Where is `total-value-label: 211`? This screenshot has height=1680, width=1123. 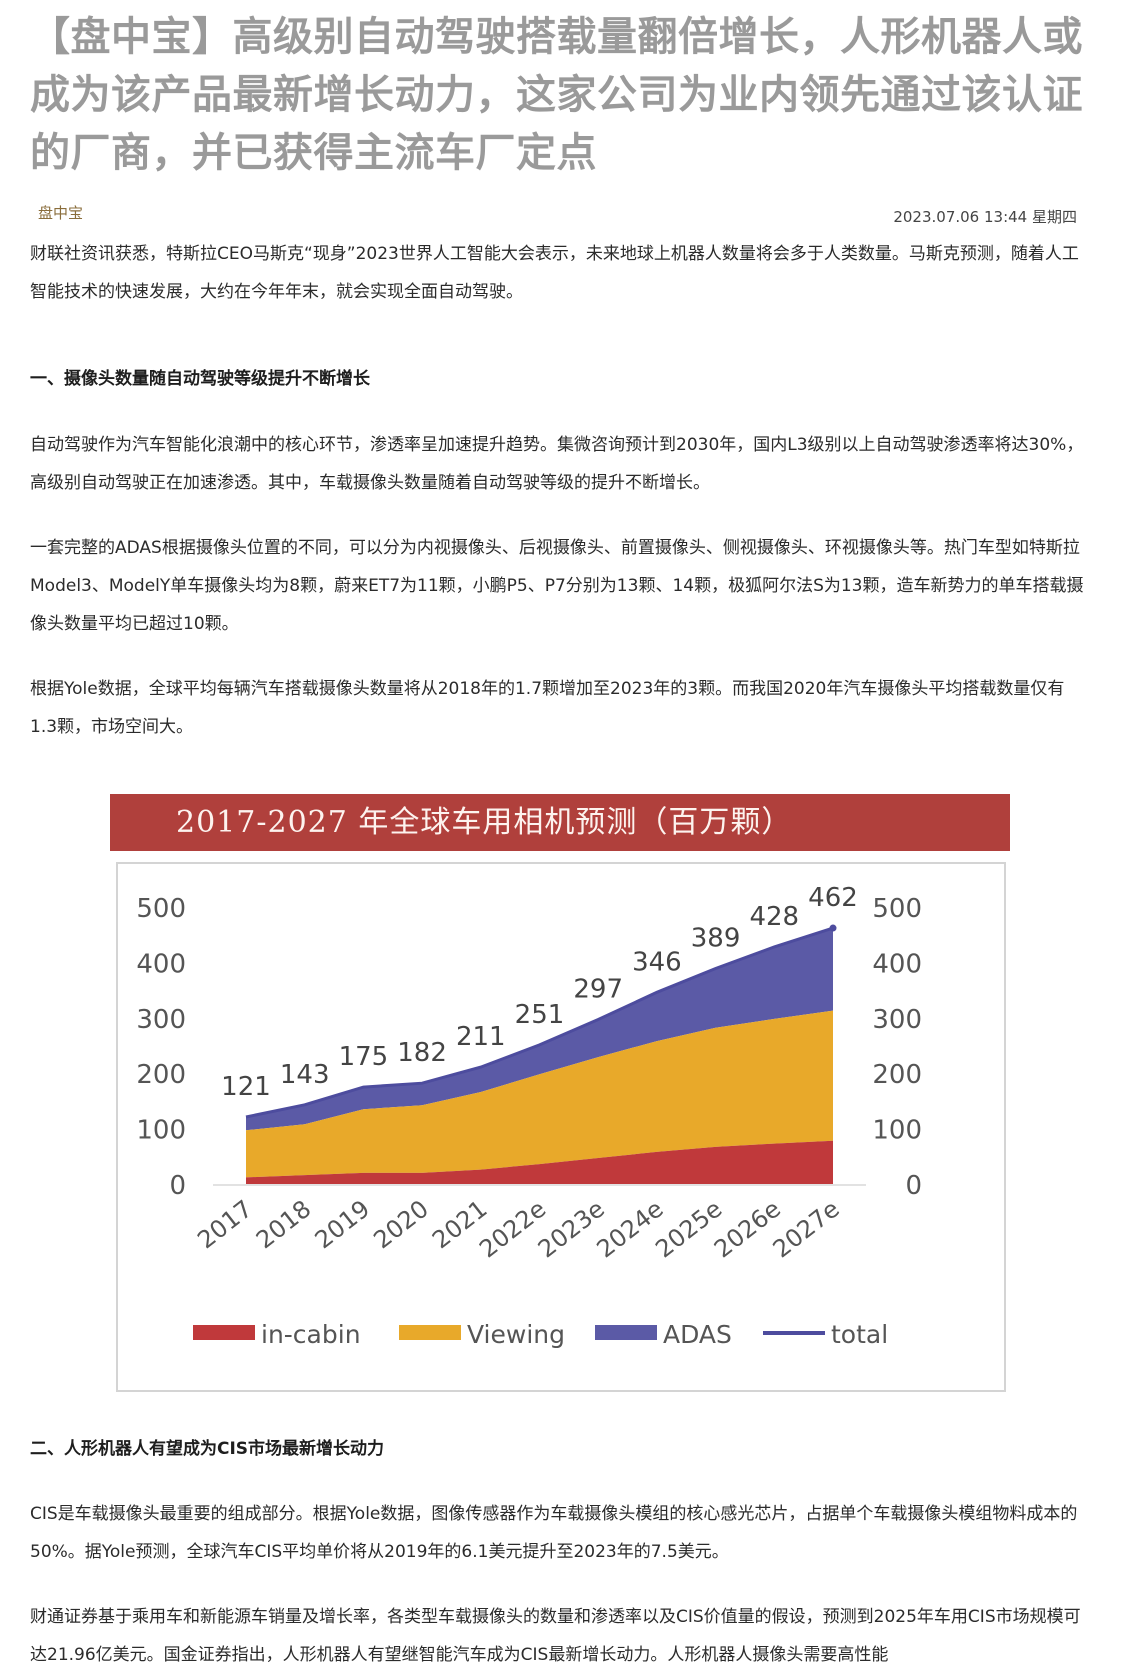 total-value-label: 211 is located at coordinates (481, 1037).